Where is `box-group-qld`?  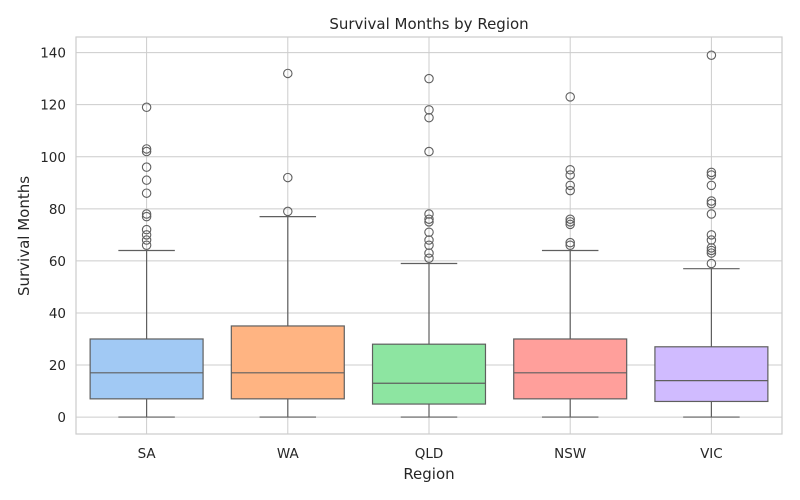 box-group-qld is located at coordinates (429, 245).